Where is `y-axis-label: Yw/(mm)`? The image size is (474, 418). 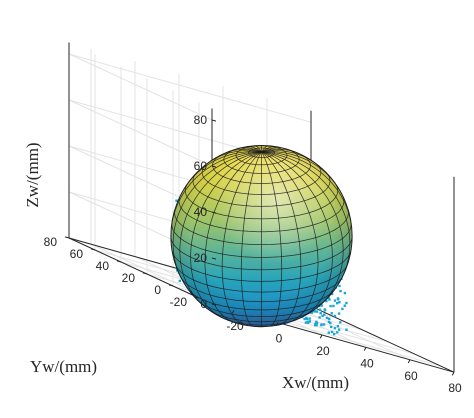 y-axis-label: Yw/(mm) is located at coordinates (63, 366).